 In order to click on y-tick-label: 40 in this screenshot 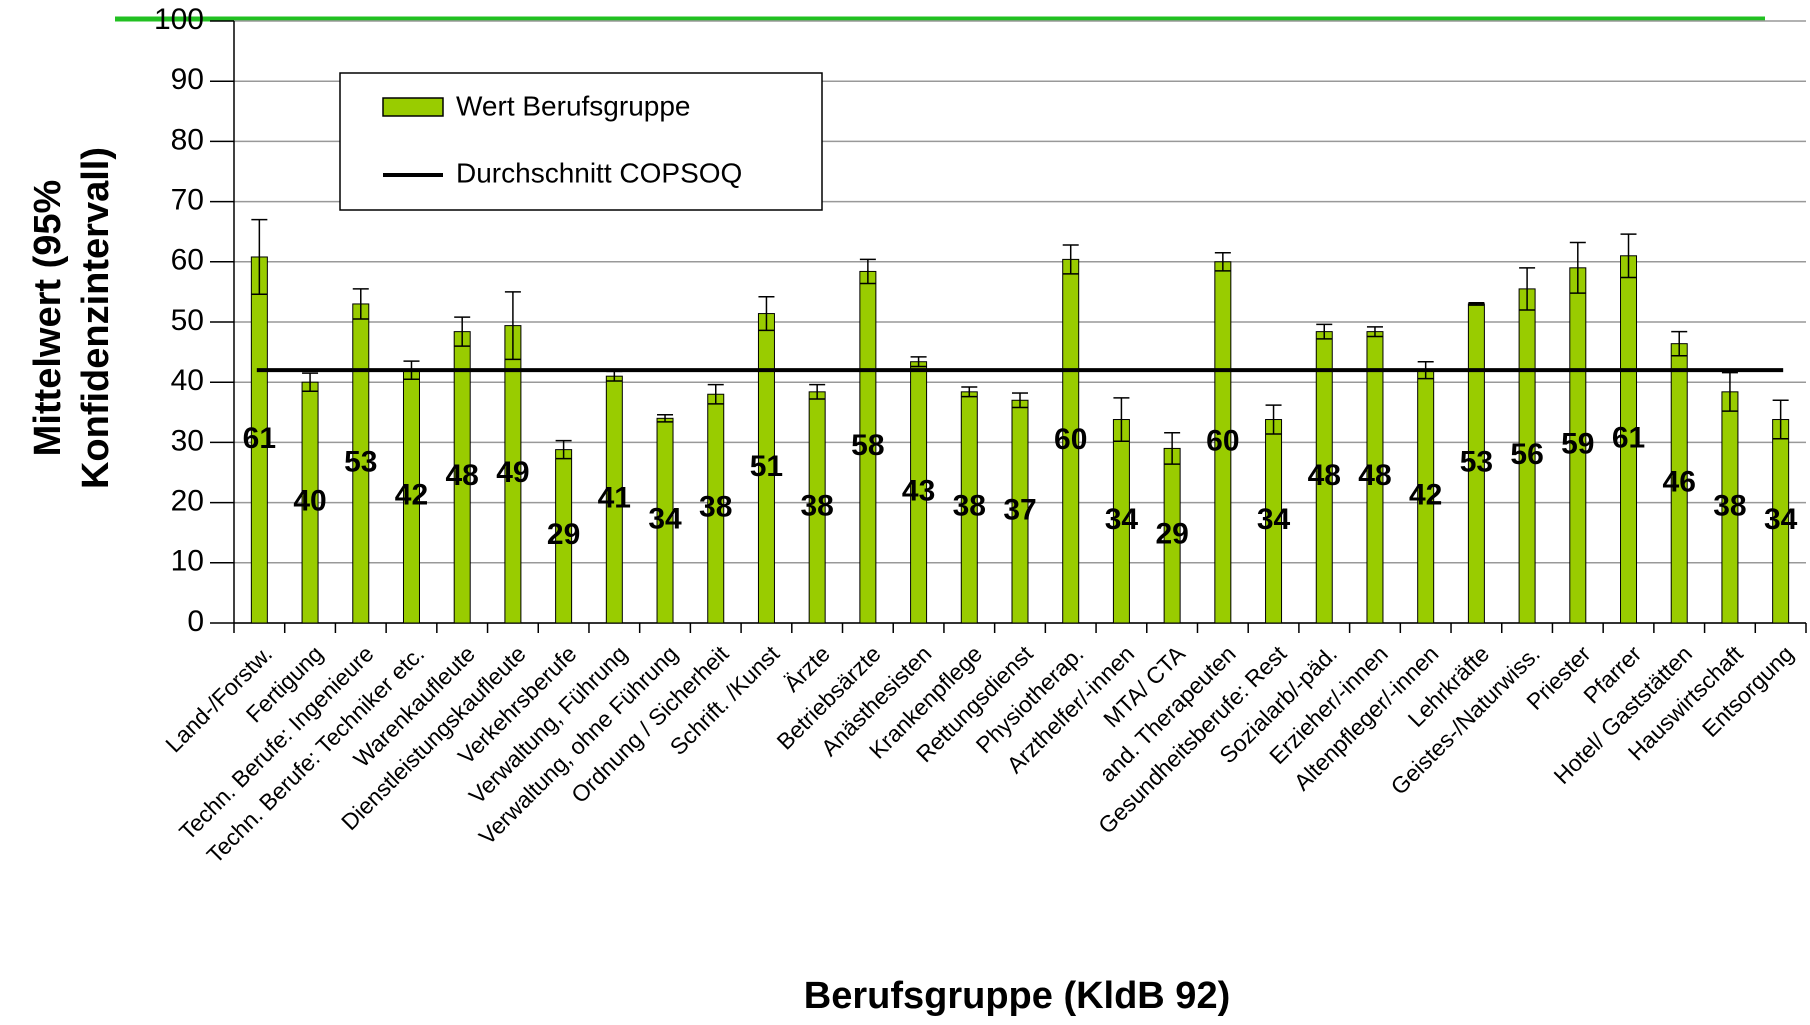, I will do `click(187, 380)`.